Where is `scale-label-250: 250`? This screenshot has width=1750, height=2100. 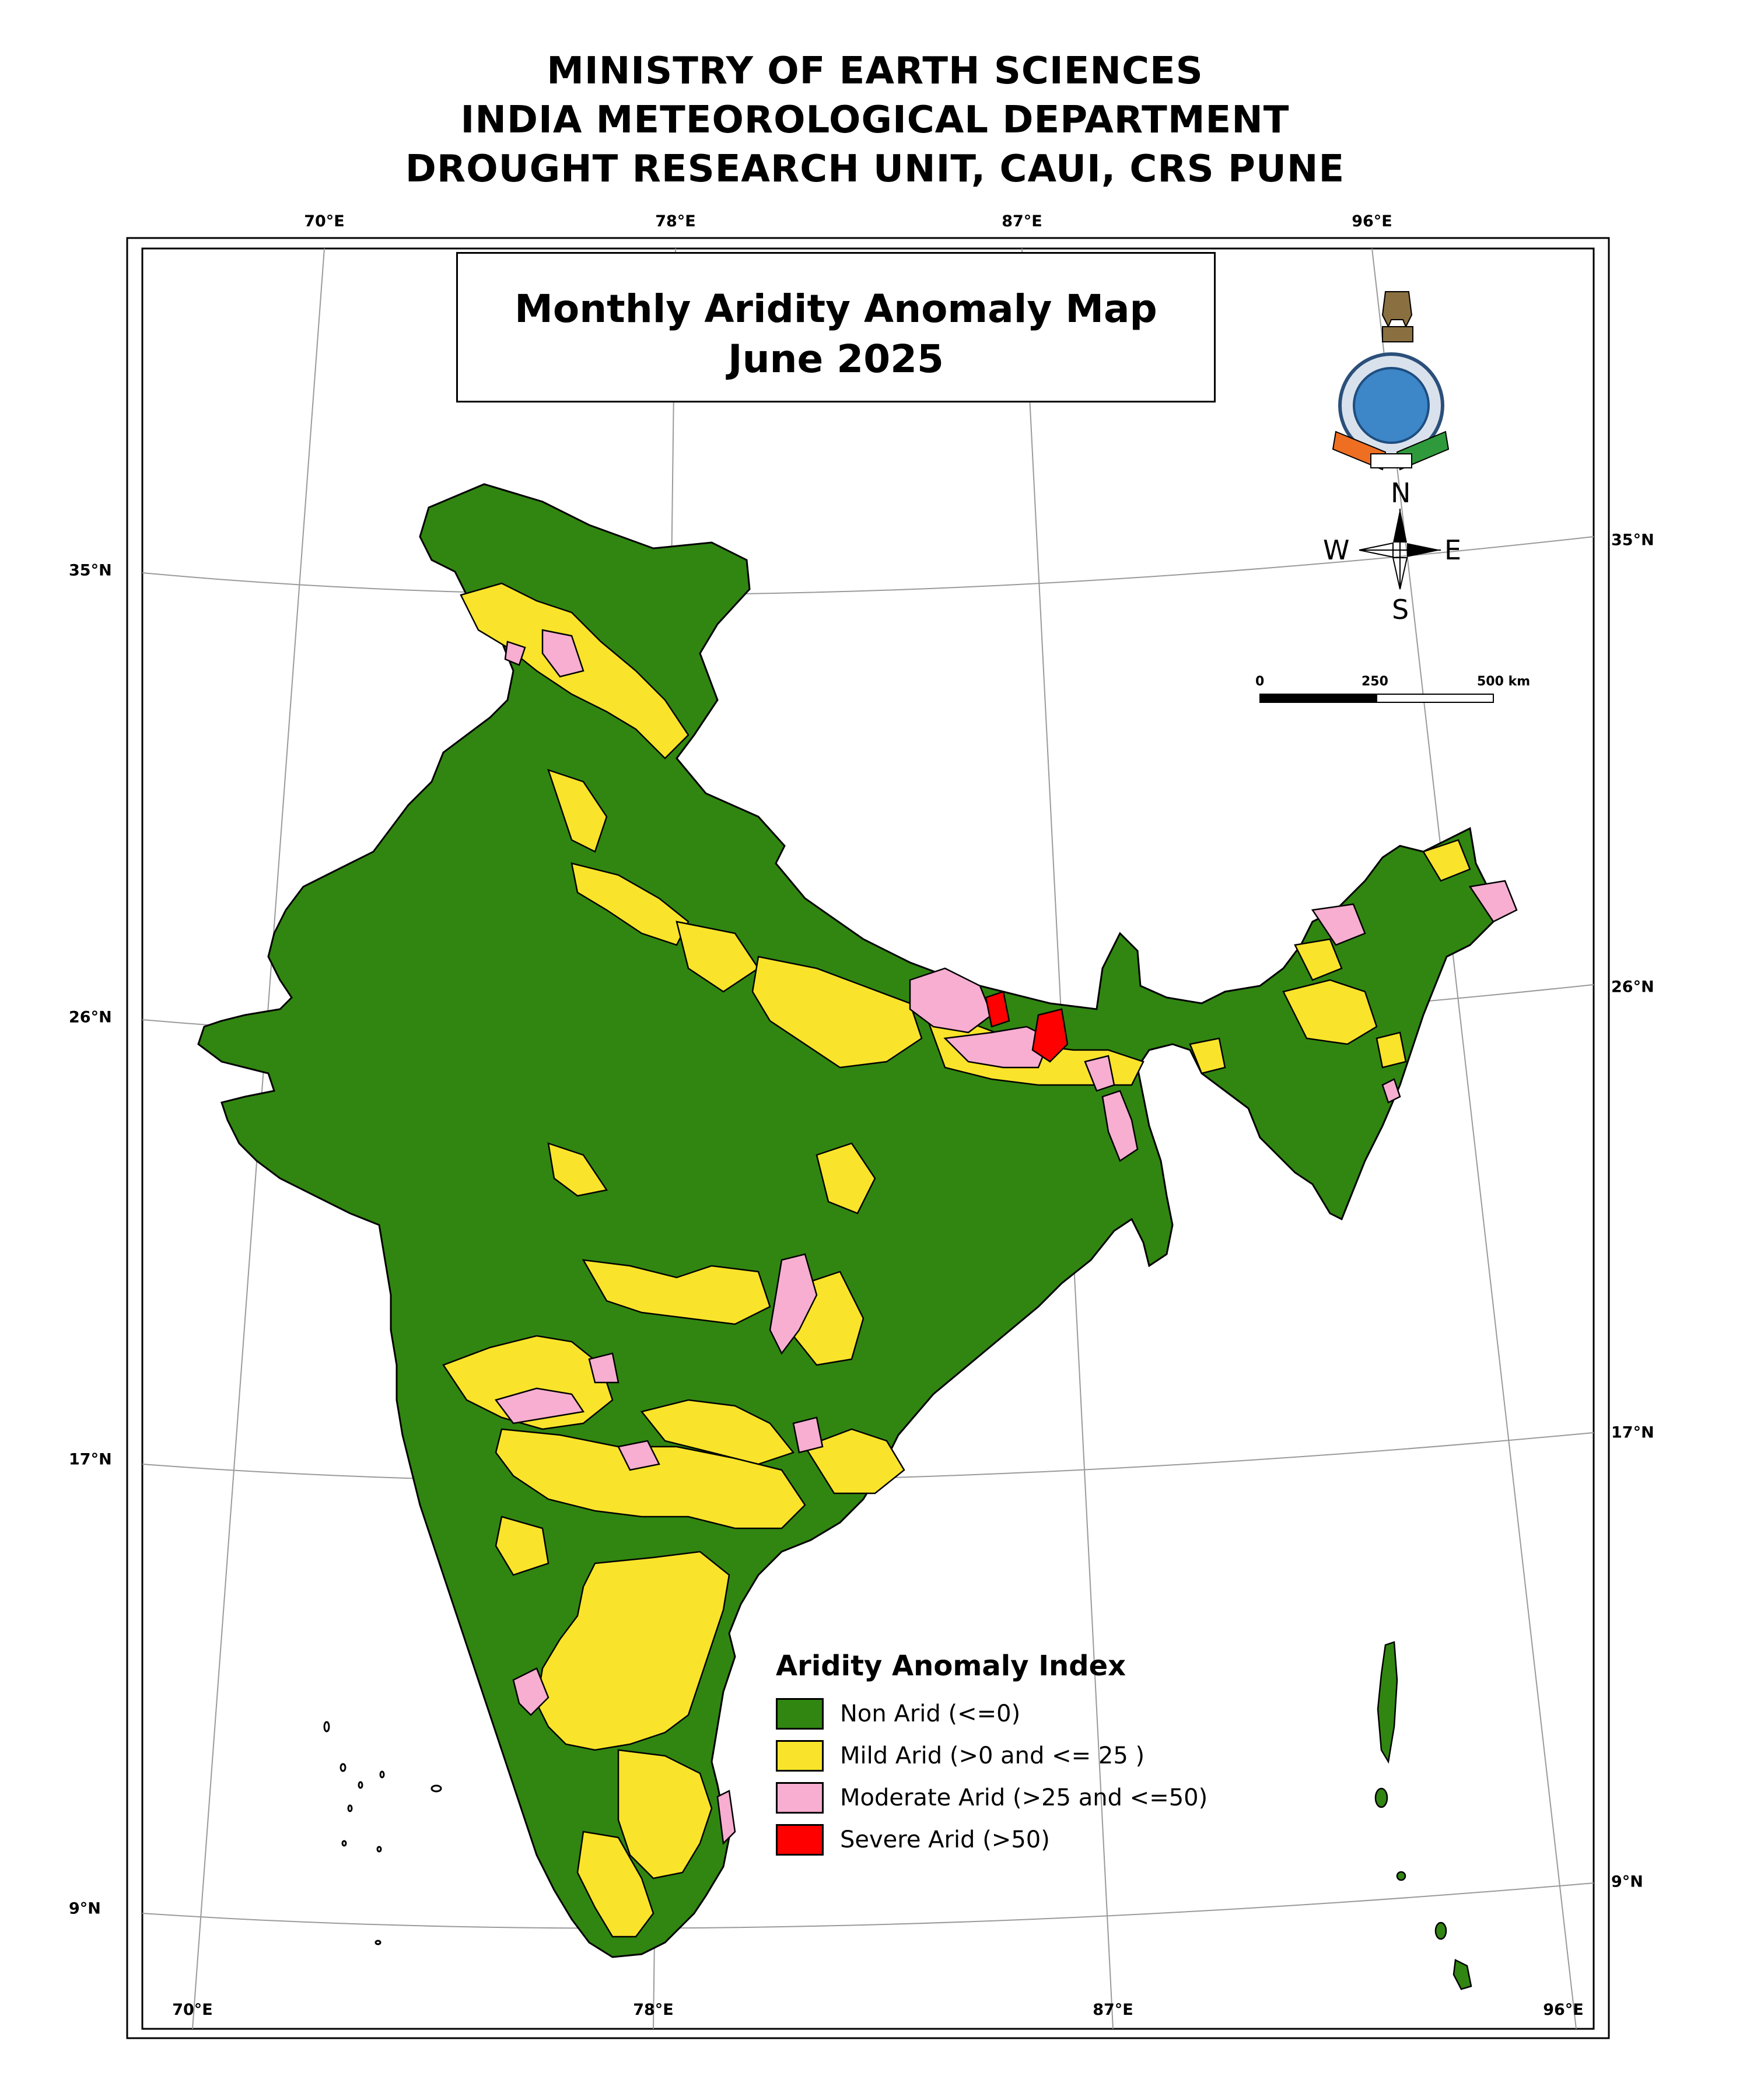 scale-label-250: 250 is located at coordinates (1375, 681).